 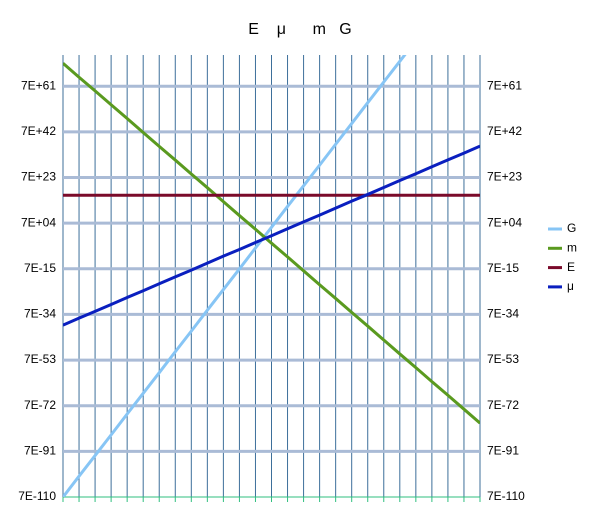 What do you see at coordinates (40, 451) in the screenshot?
I see `y-tick-label: 7E-91` at bounding box center [40, 451].